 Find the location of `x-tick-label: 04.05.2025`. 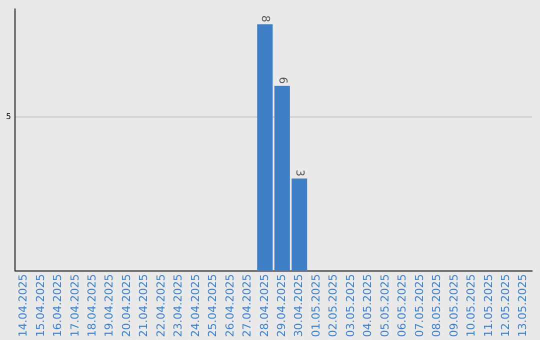

x-tick-label: 04.05.2025 is located at coordinates (367, 306).